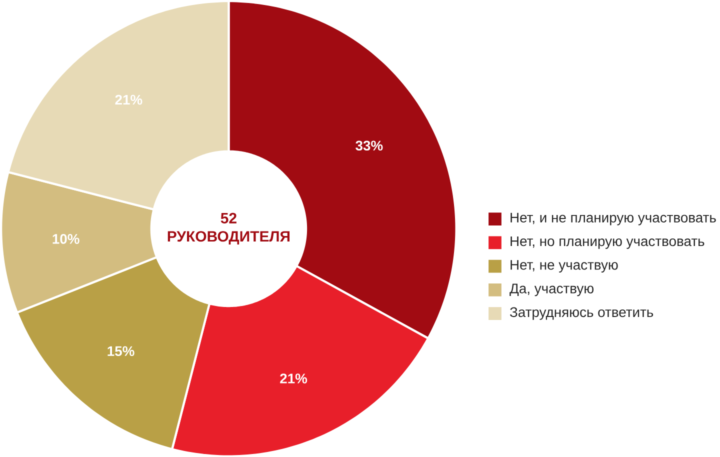 The width and height of the screenshot is (720, 457). Describe the element at coordinates (582, 313) in the screenshot. I see `legend-label: Затрудняюсь ответить` at that location.